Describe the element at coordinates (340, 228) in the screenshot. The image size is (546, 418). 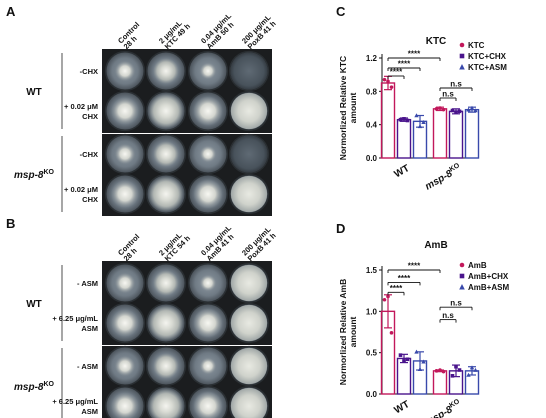
I see `panel-letter: D` at that location.